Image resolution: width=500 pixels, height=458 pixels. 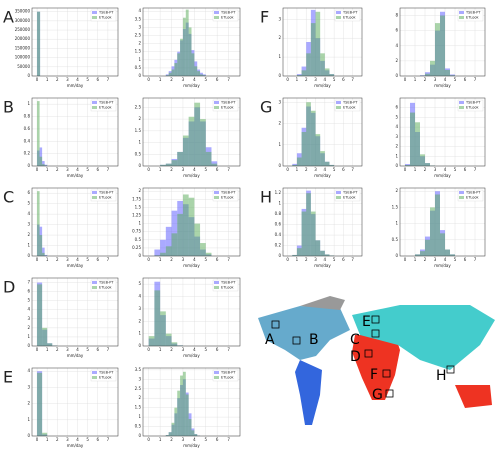 What do you see at coordinates (278, 213) in the screenshot?
I see `y-tick-label: 0.8` at bounding box center [278, 213].